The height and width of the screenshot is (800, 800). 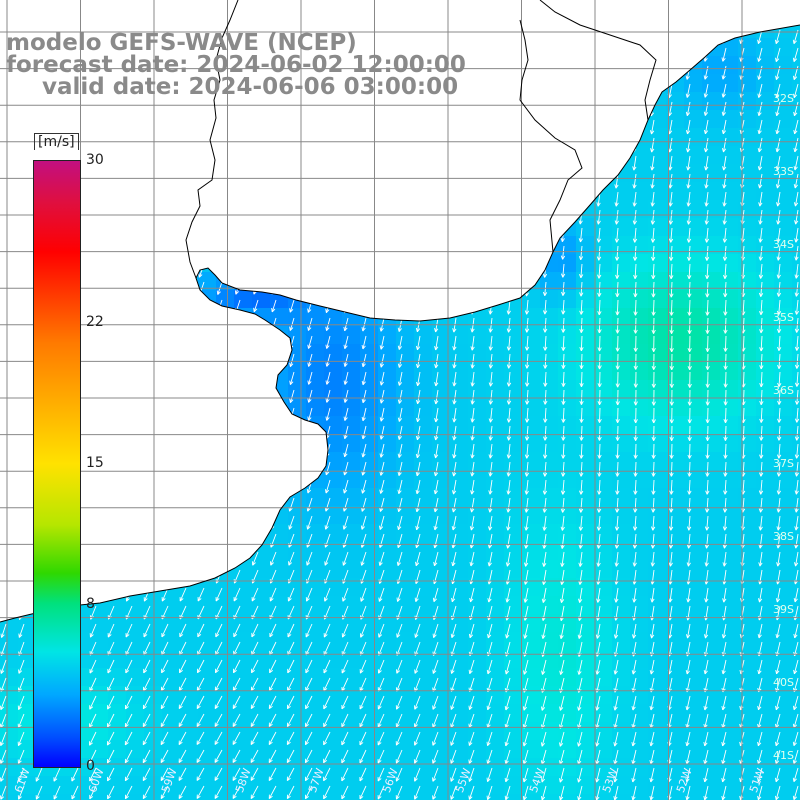 I want to click on latitude-label: 39S, so click(x=783, y=609).